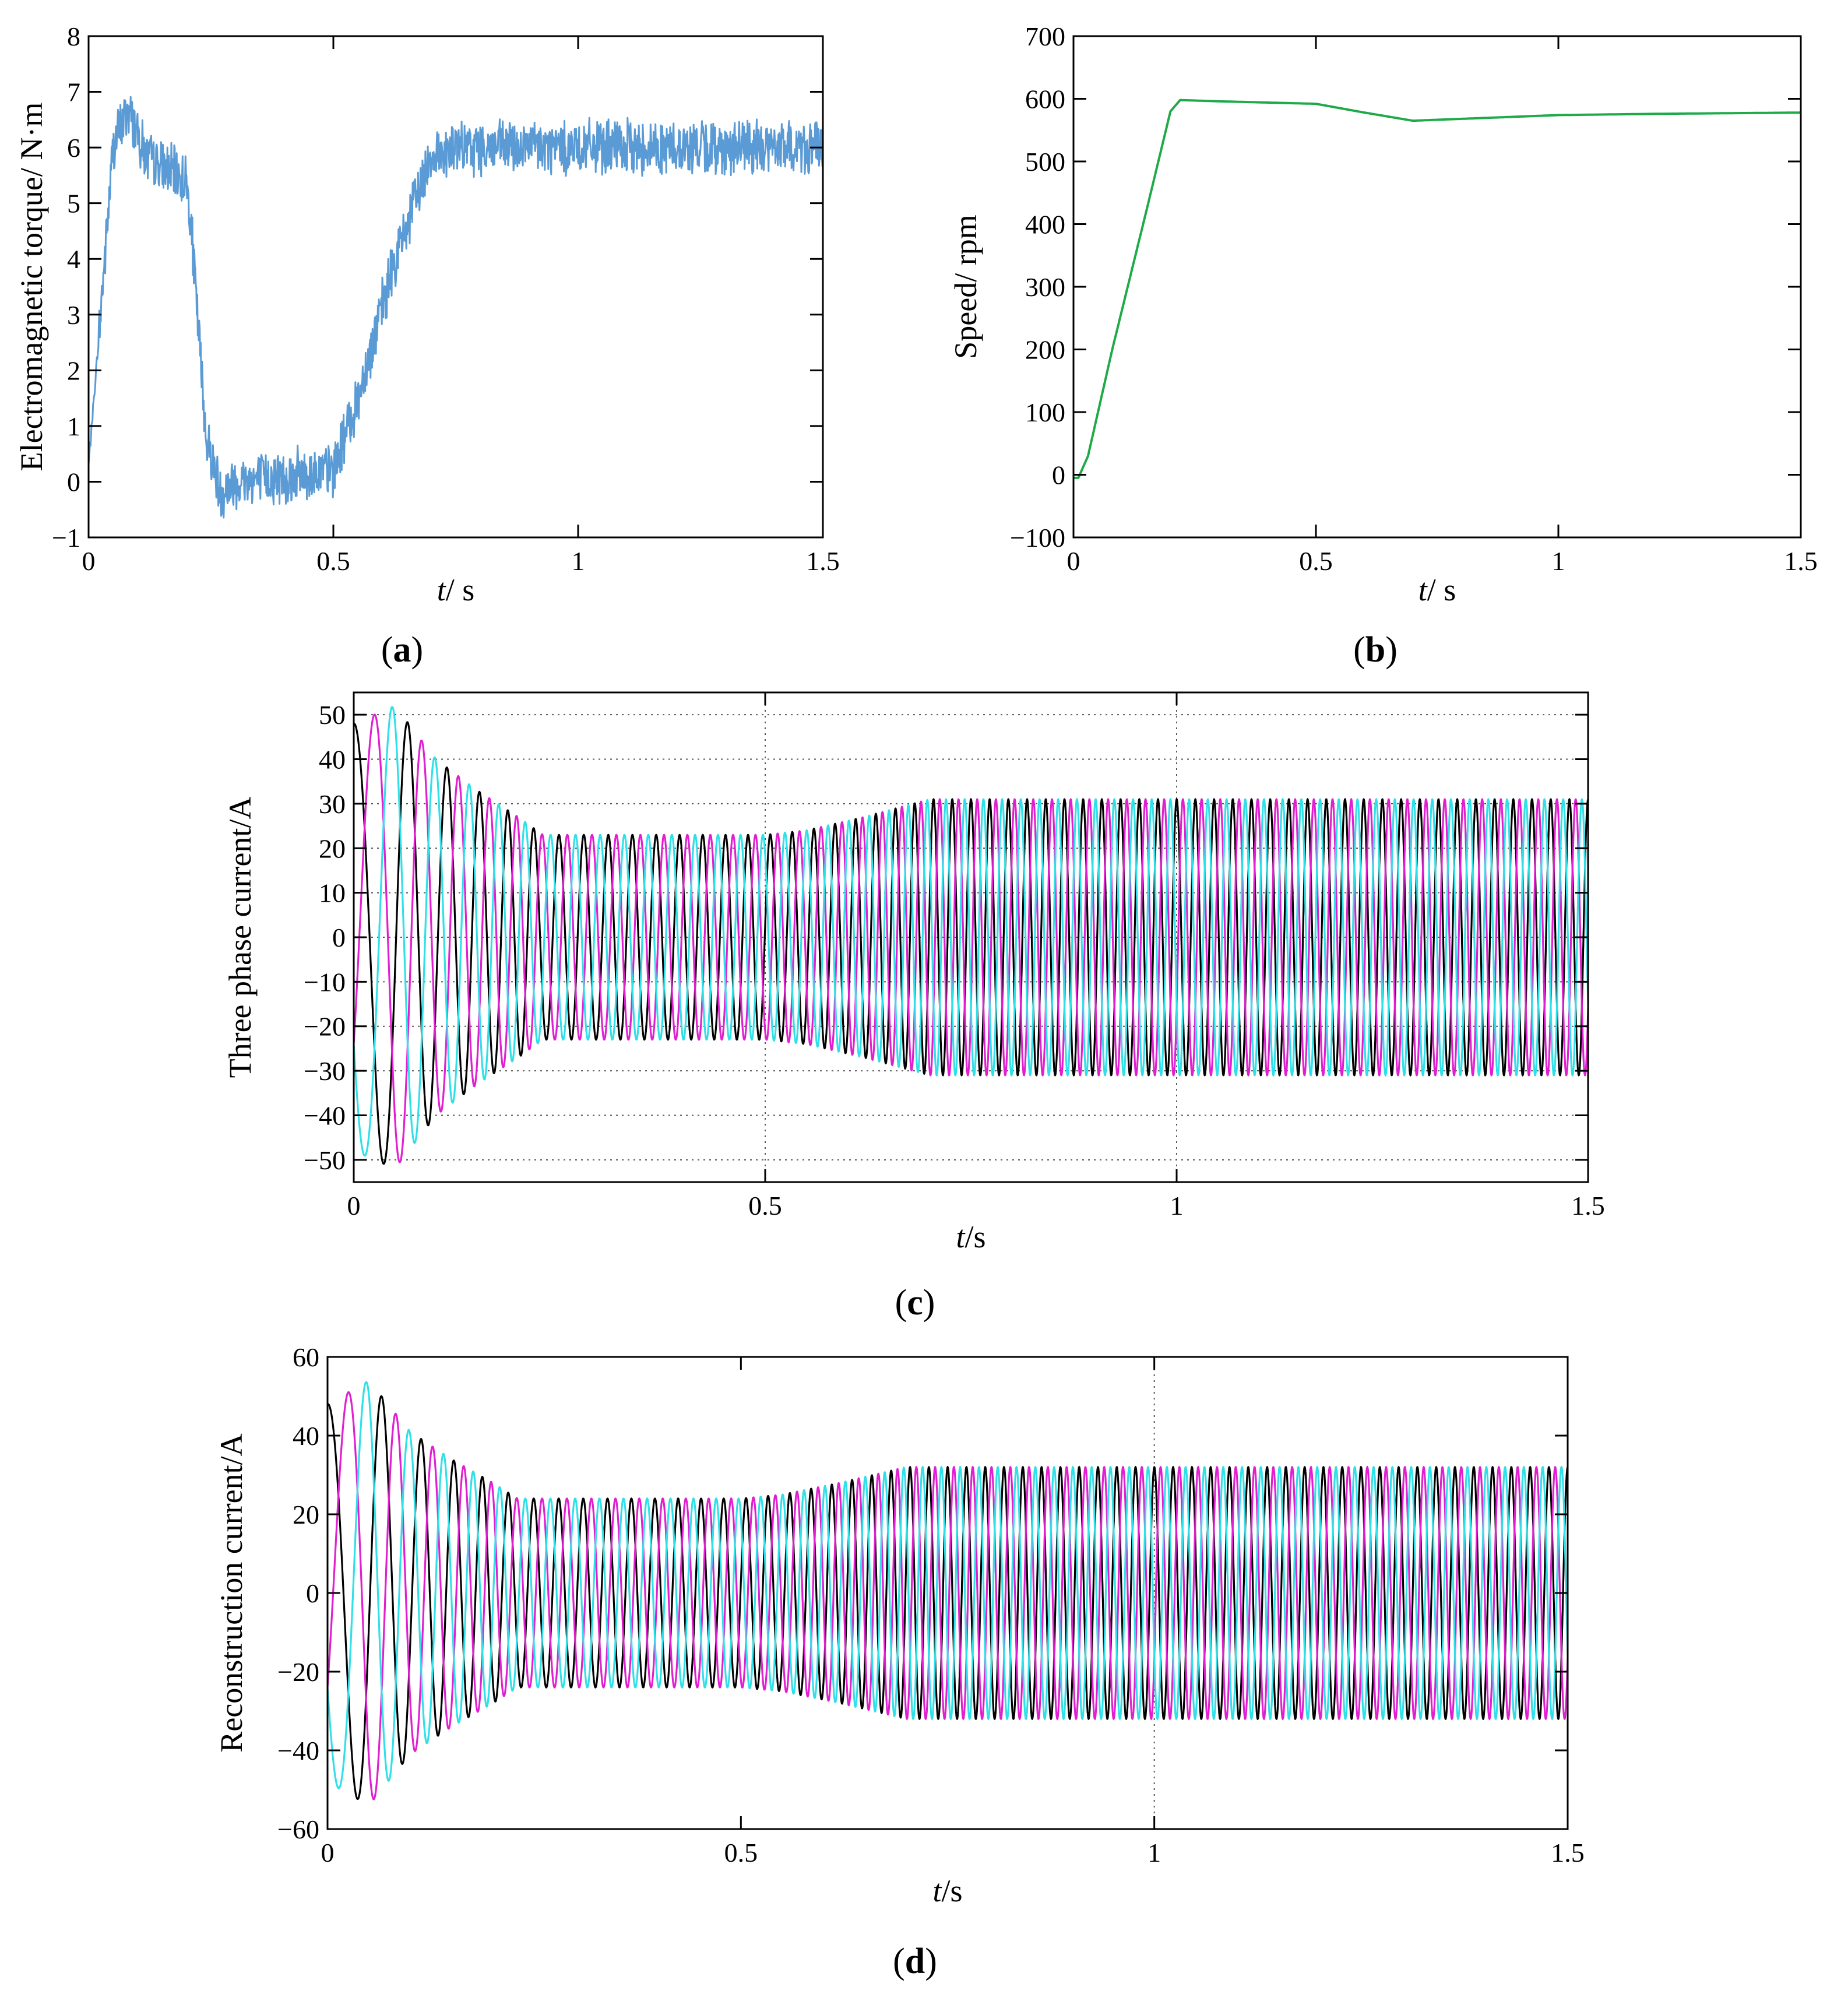  I want to click on y-tick-label: −10, so click(325, 982).